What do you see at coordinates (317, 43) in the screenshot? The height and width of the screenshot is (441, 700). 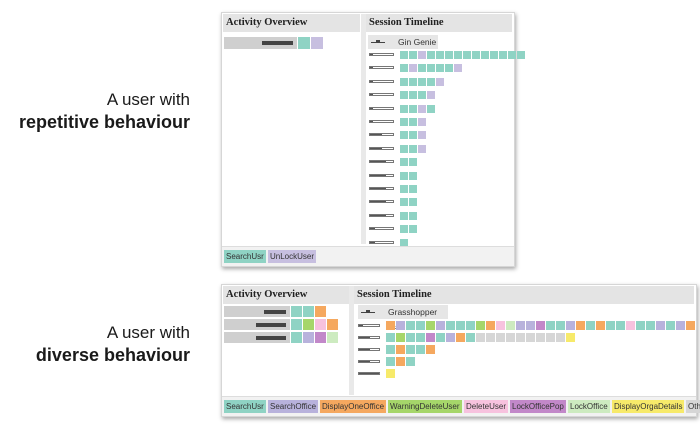 I see `overview-cell-unlockuser` at bounding box center [317, 43].